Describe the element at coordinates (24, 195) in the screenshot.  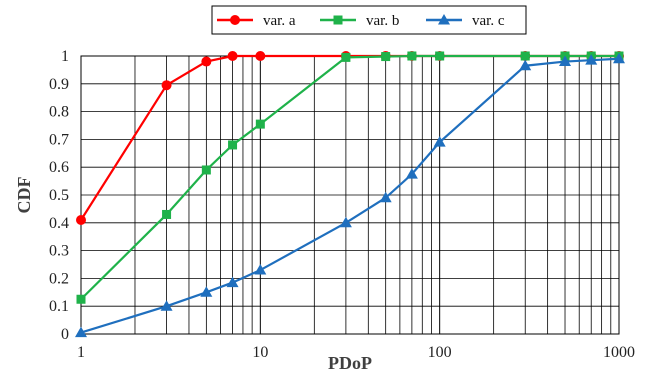
I see `y-axis-title: CDF` at that location.